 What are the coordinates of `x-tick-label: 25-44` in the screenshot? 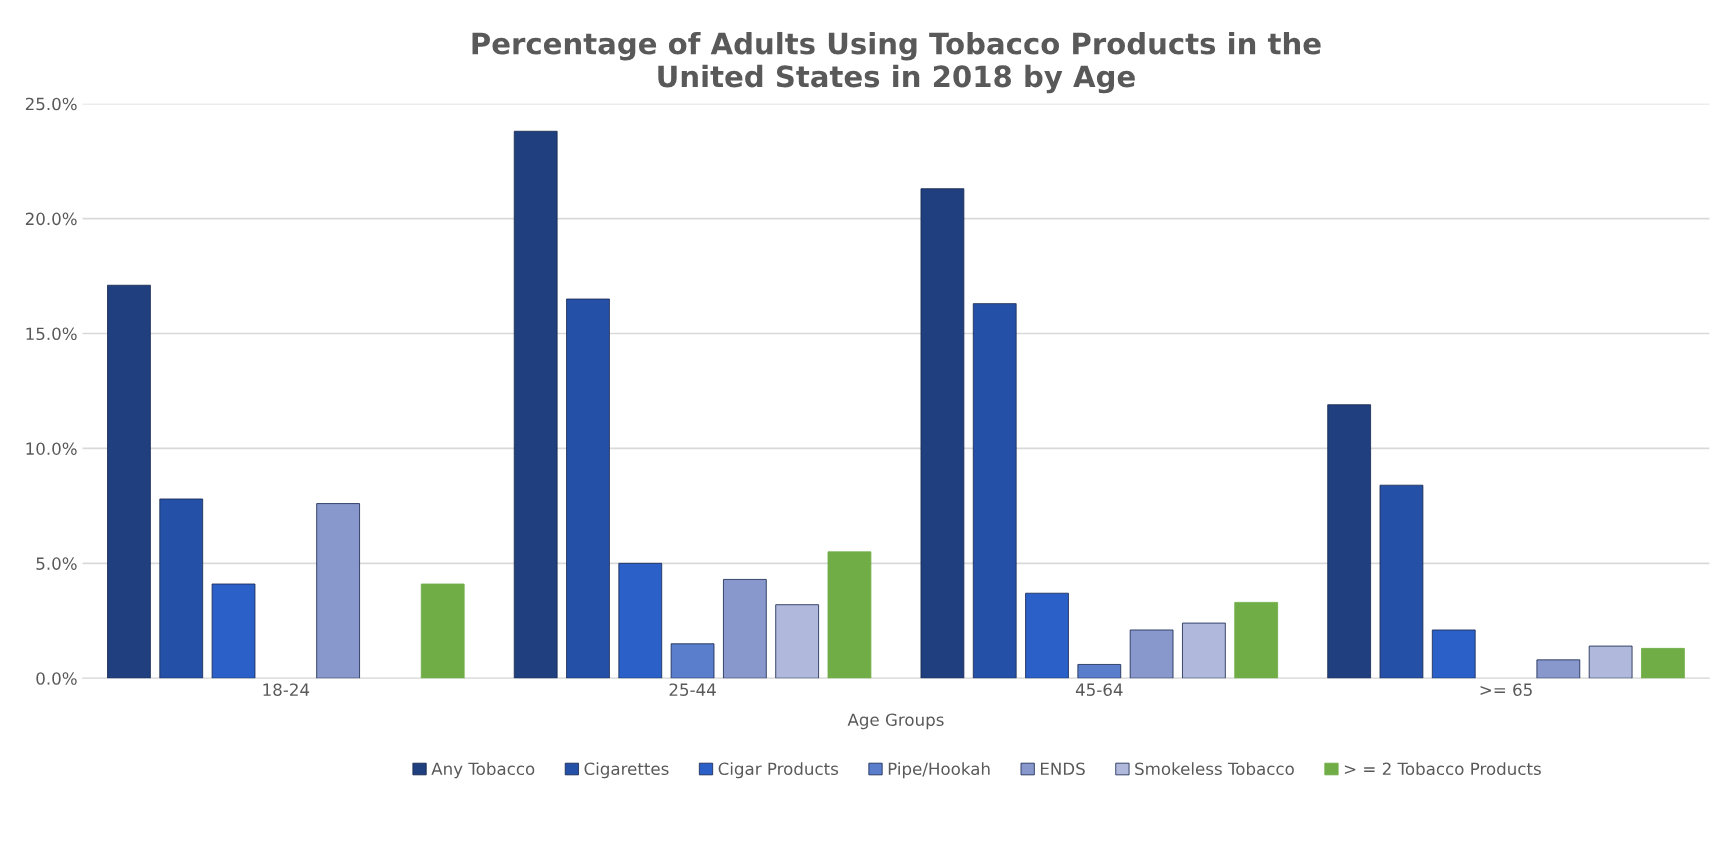 It's located at (692, 689).